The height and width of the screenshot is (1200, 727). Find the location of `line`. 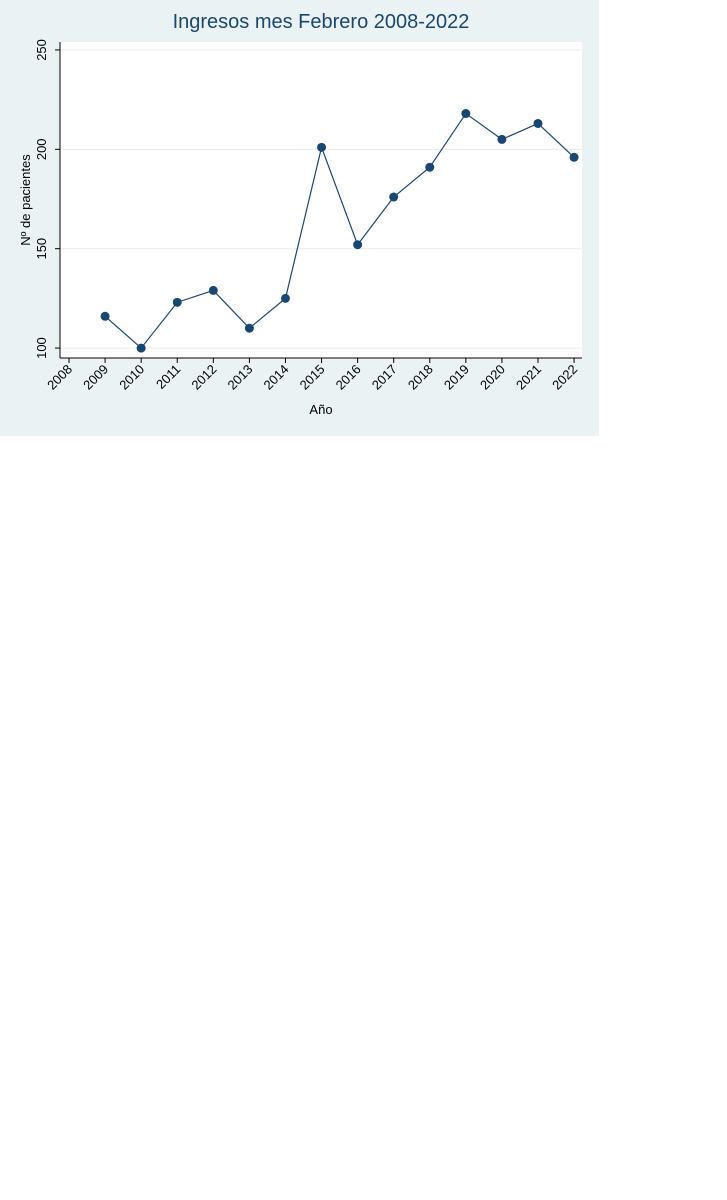

line is located at coordinates (339, 230).